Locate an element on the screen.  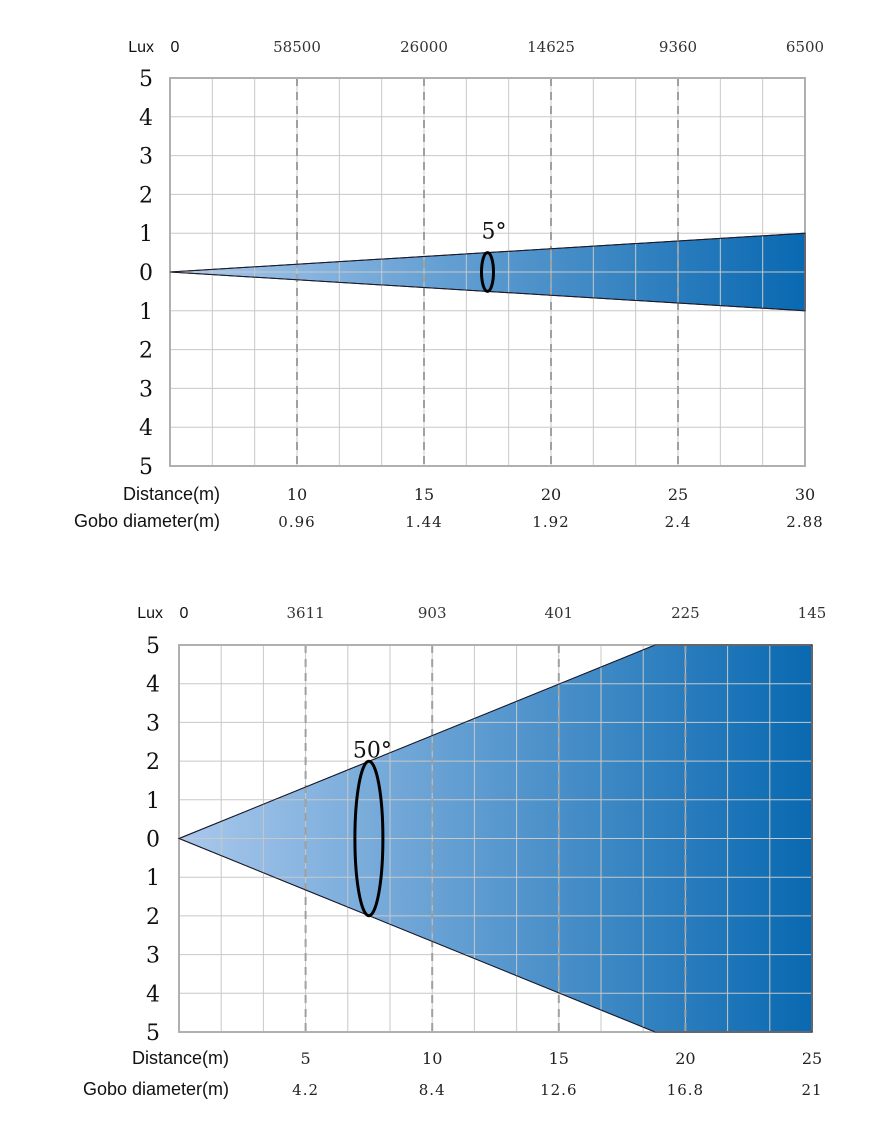
gobo-diameter-value: 0.96 is located at coordinates (296, 522).